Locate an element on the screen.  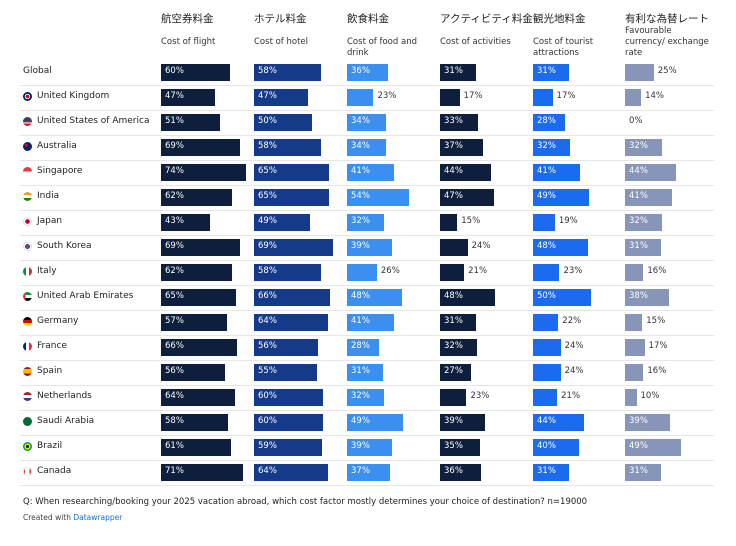
value-label-food: 36% is located at coordinates (360, 71).